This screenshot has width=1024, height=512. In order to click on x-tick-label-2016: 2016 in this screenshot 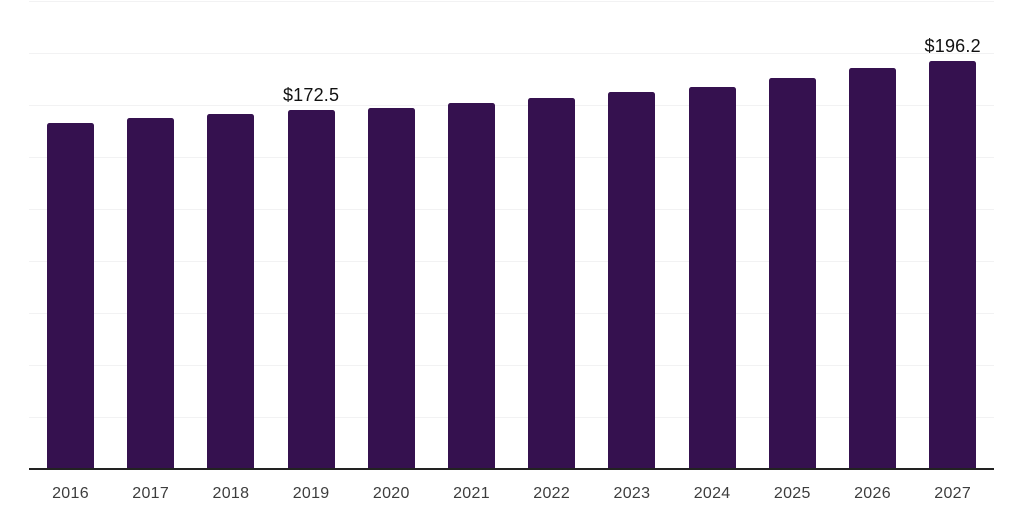, I will do `click(70, 493)`.